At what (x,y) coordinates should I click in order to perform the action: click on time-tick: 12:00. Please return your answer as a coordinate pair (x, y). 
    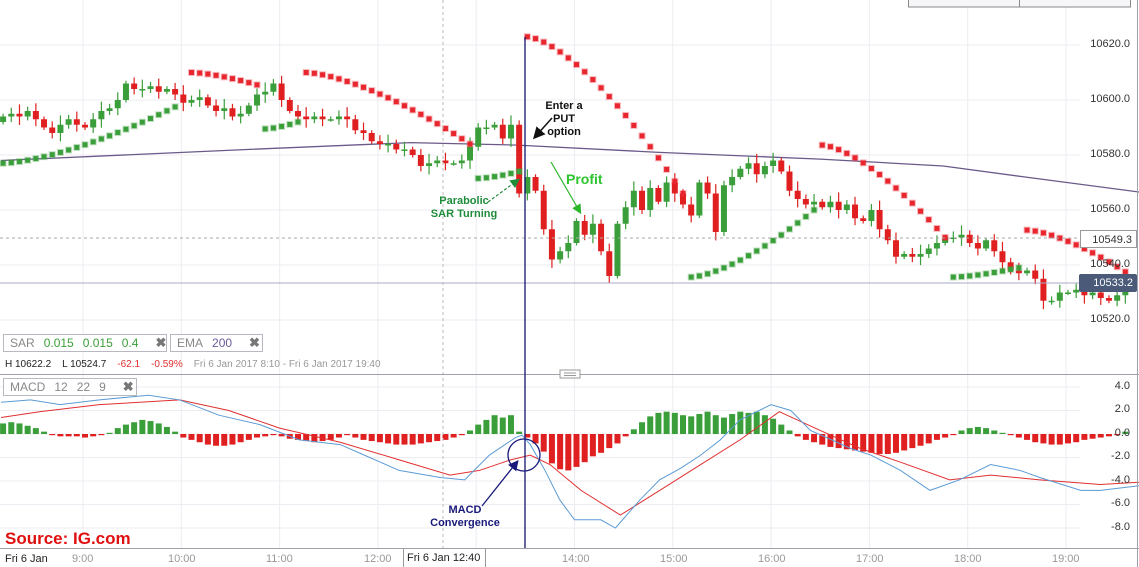
    Looking at the image, I should click on (378, 559).